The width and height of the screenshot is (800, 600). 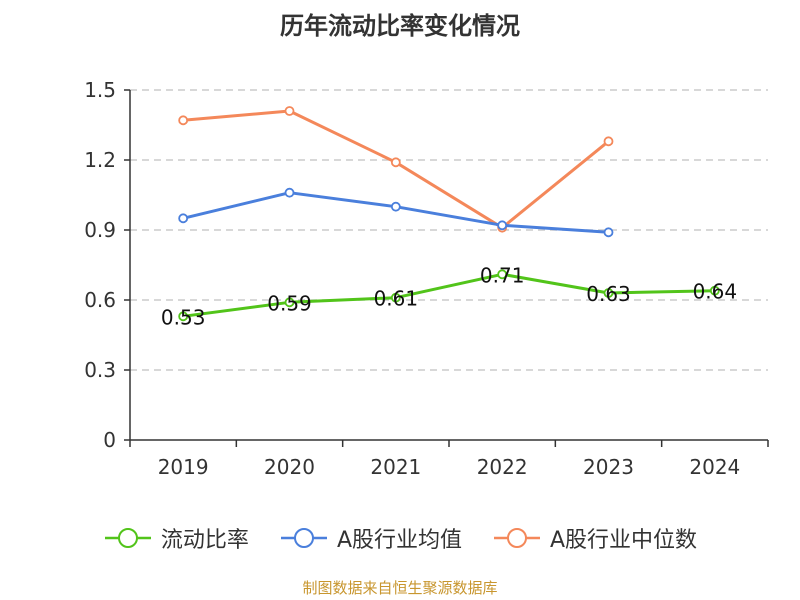 I want to click on y-tick-label: 1.2, so click(x=100, y=160).